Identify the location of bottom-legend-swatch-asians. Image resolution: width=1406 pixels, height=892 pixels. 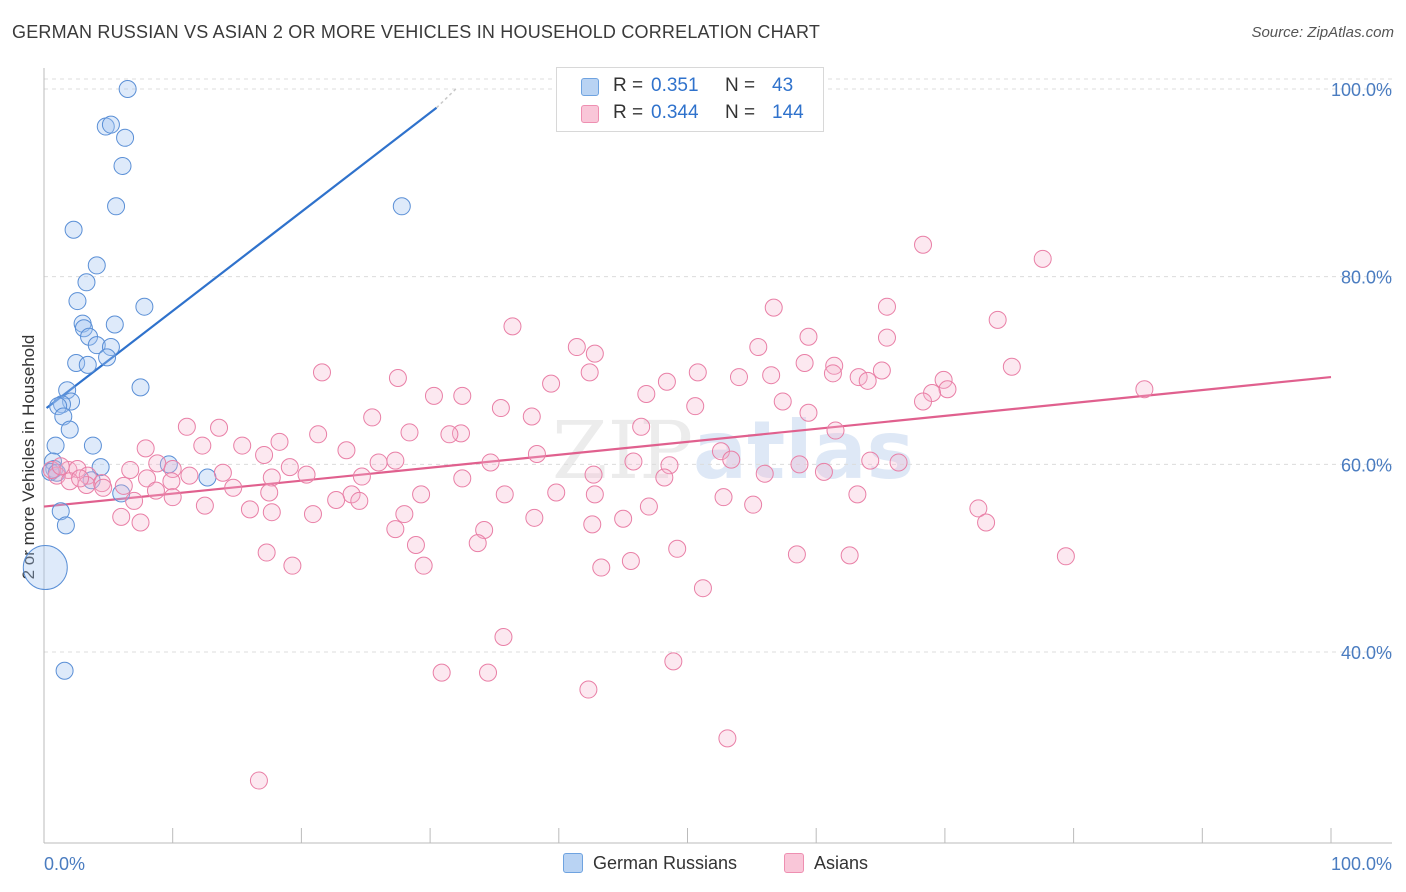
(794, 863).